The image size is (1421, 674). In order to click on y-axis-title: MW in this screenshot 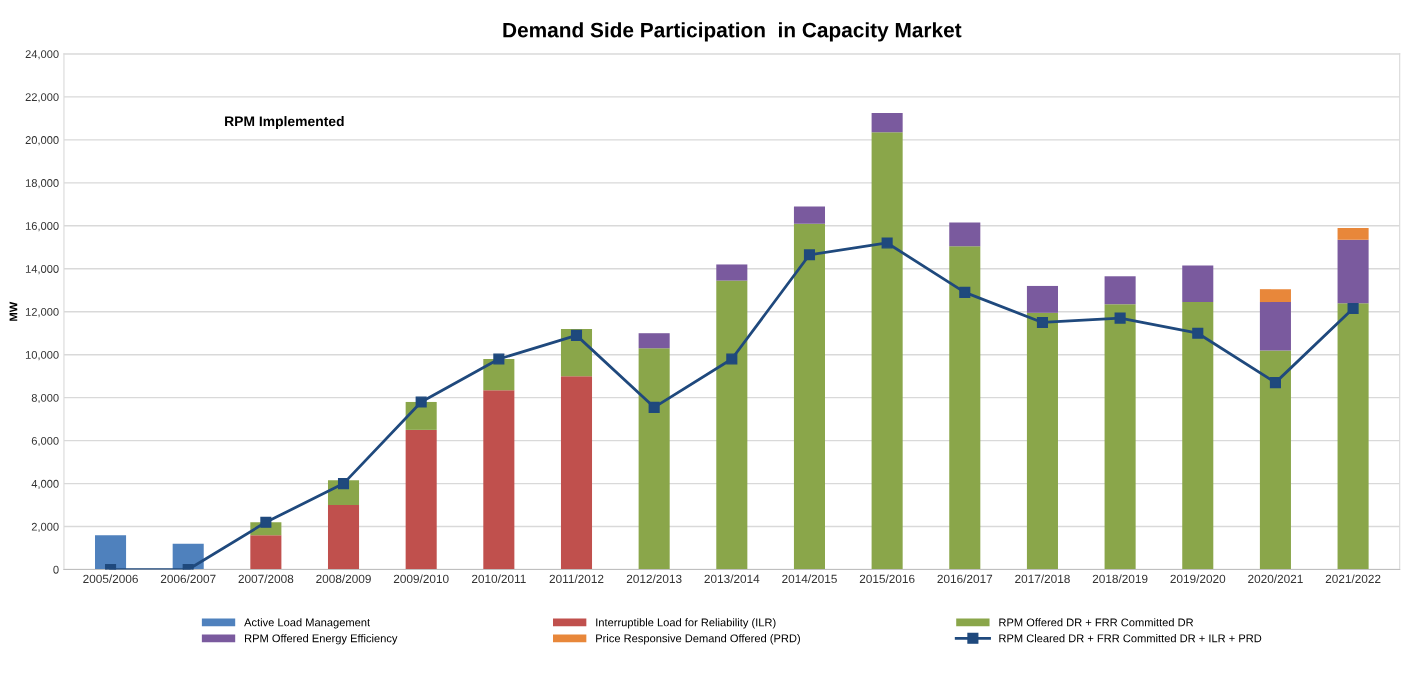, I will do `click(13, 311)`.